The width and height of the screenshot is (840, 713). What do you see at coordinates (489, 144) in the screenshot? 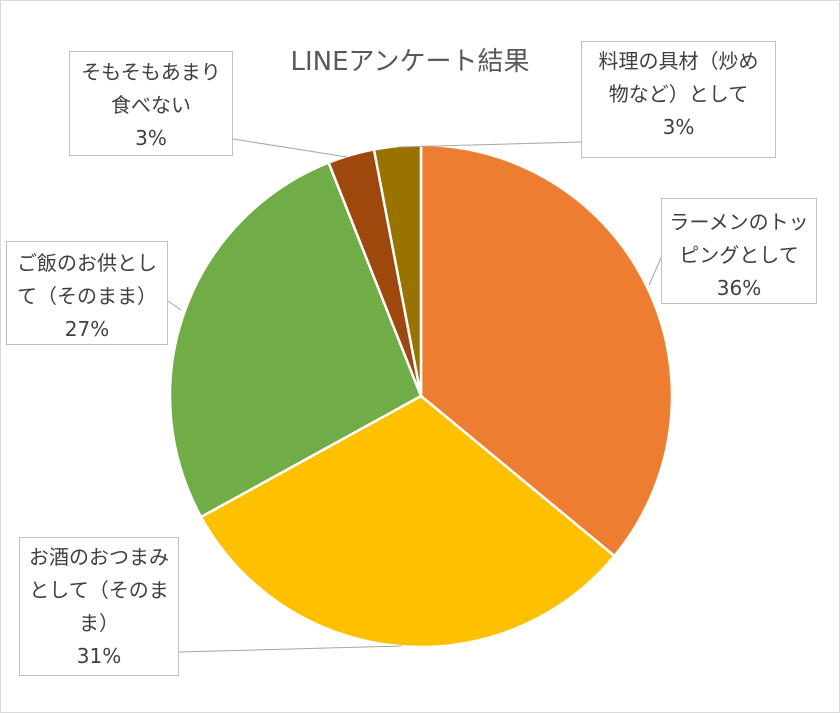
I see `leader-line-cooking` at bounding box center [489, 144].